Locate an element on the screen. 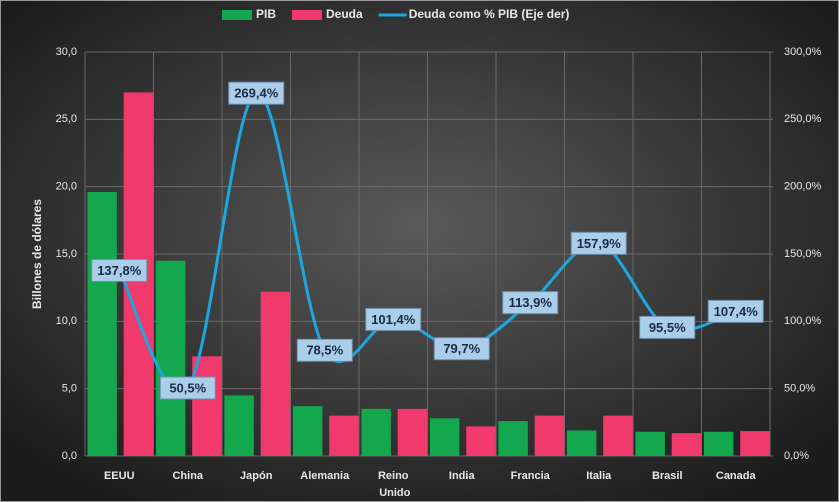 This screenshot has height=502, width=839. y-tick-label: 10,0 is located at coordinates (66, 321).